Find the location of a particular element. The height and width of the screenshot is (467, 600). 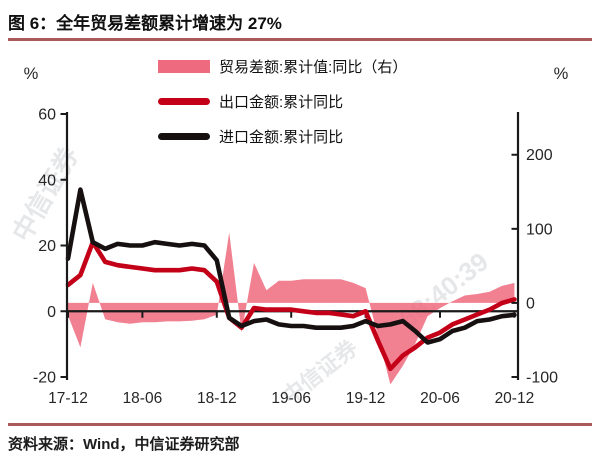

source-note: 资料来源：Wind，中信证券研究部 is located at coordinates (124, 444).